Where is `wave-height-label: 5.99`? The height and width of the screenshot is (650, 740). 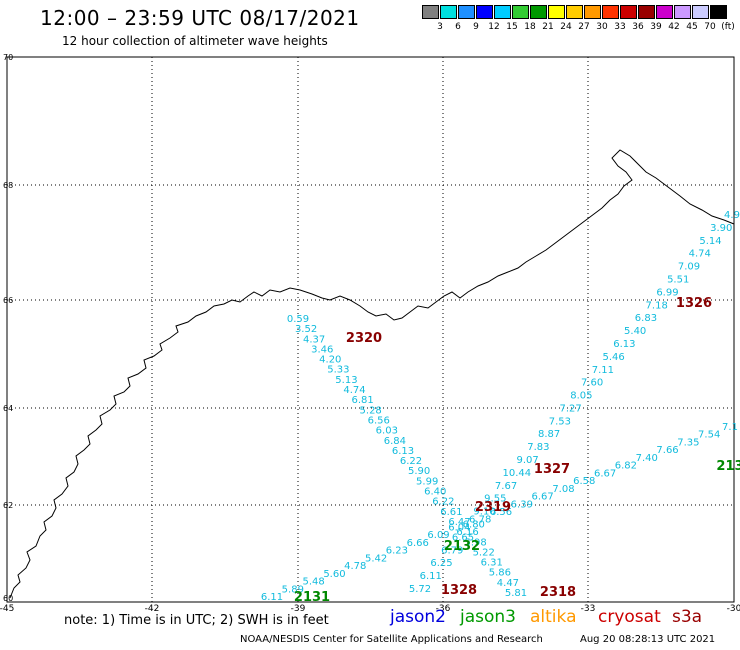 wave-height-label: 5.99 is located at coordinates (427, 481).